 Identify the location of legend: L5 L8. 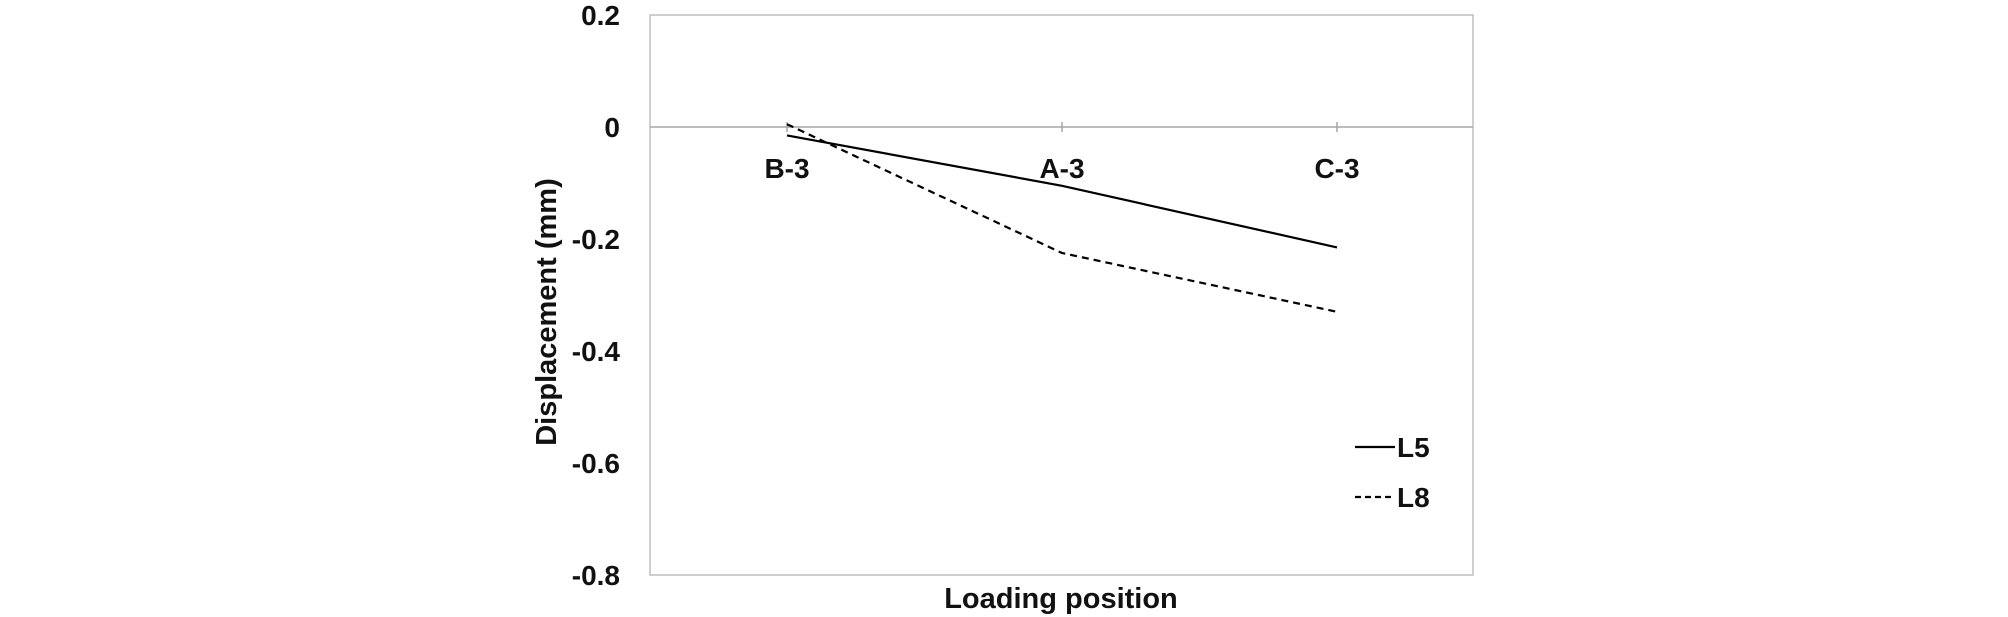
(1392, 472).